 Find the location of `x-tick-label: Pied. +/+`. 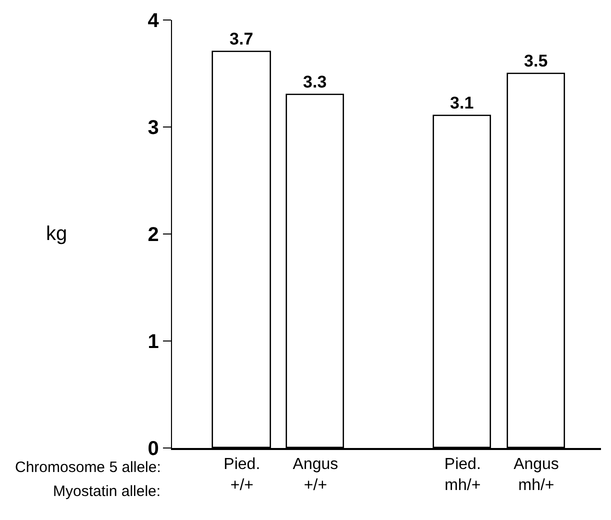

x-tick-label: Pied. +/+ is located at coordinates (242, 475).